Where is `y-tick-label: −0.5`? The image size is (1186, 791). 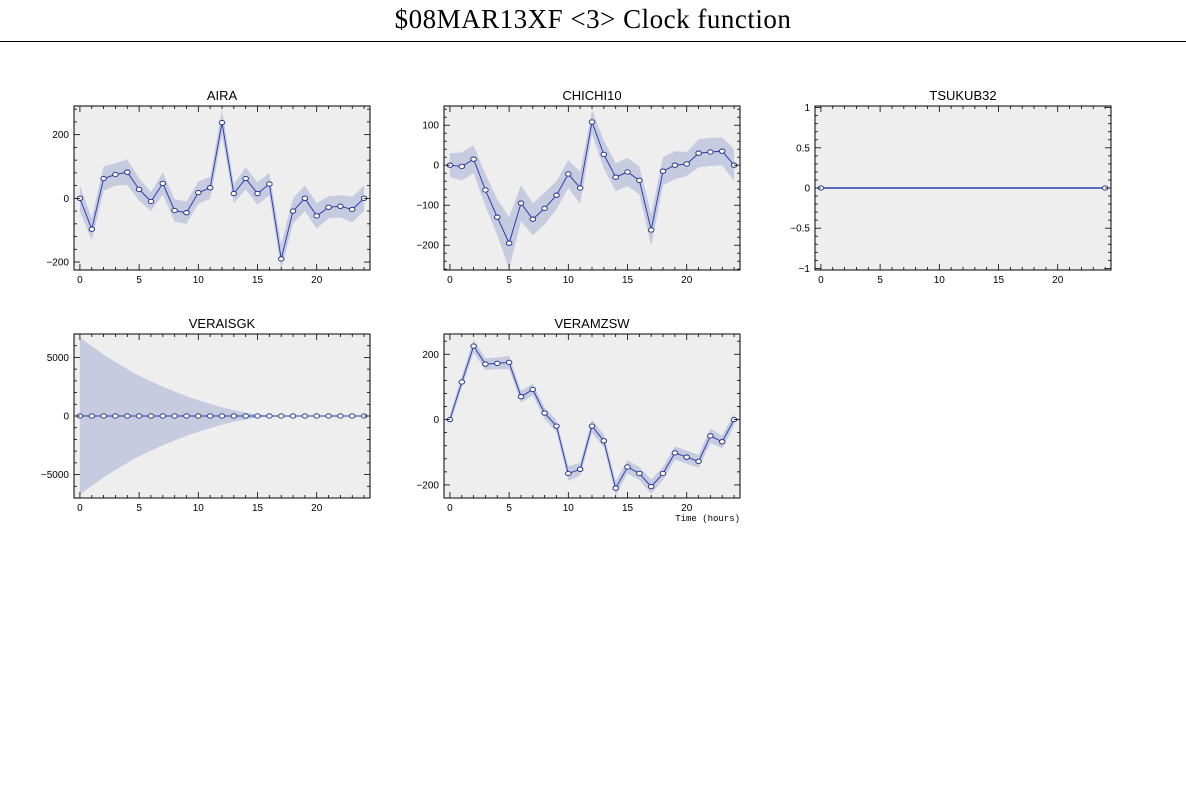 y-tick-label: −0.5 is located at coordinates (800, 229).